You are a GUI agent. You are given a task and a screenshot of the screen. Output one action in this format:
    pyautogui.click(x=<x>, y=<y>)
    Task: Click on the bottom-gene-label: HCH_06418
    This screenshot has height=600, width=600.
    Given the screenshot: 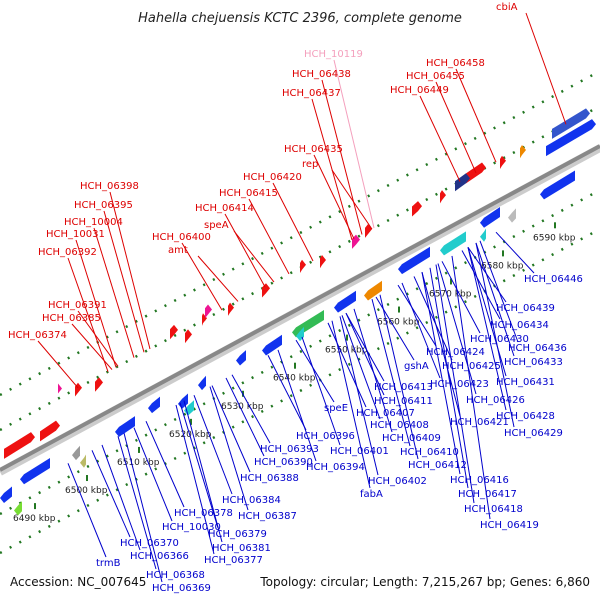 What is the action you would take?
    pyautogui.click(x=493, y=509)
    